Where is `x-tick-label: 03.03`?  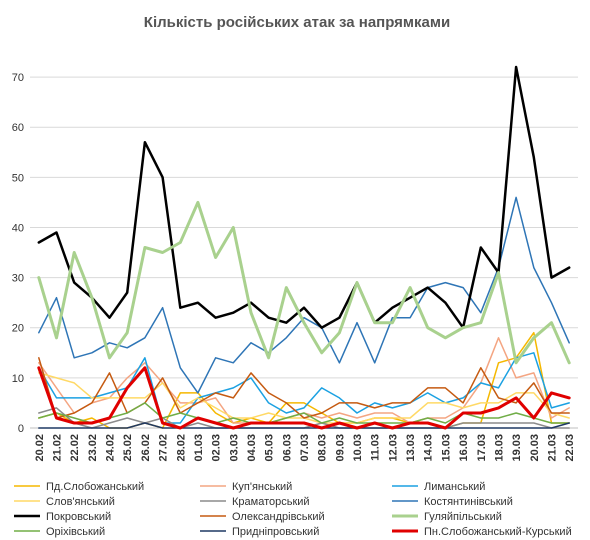
x-tick-label: 03.03 is located at coordinates (234, 448).